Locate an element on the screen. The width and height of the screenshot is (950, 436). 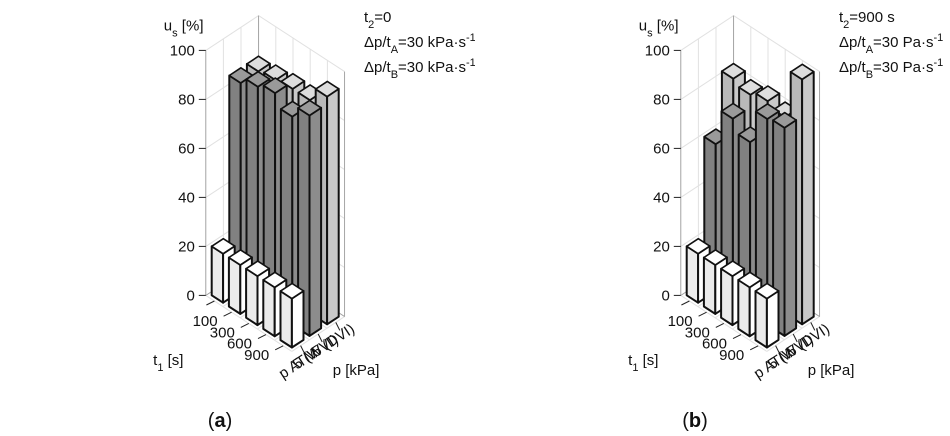
annotations: t2=900 sΔp/tA=30 Pa·s-1Δp/tB=30 Pa·s-1 is located at coordinates (891, 45).